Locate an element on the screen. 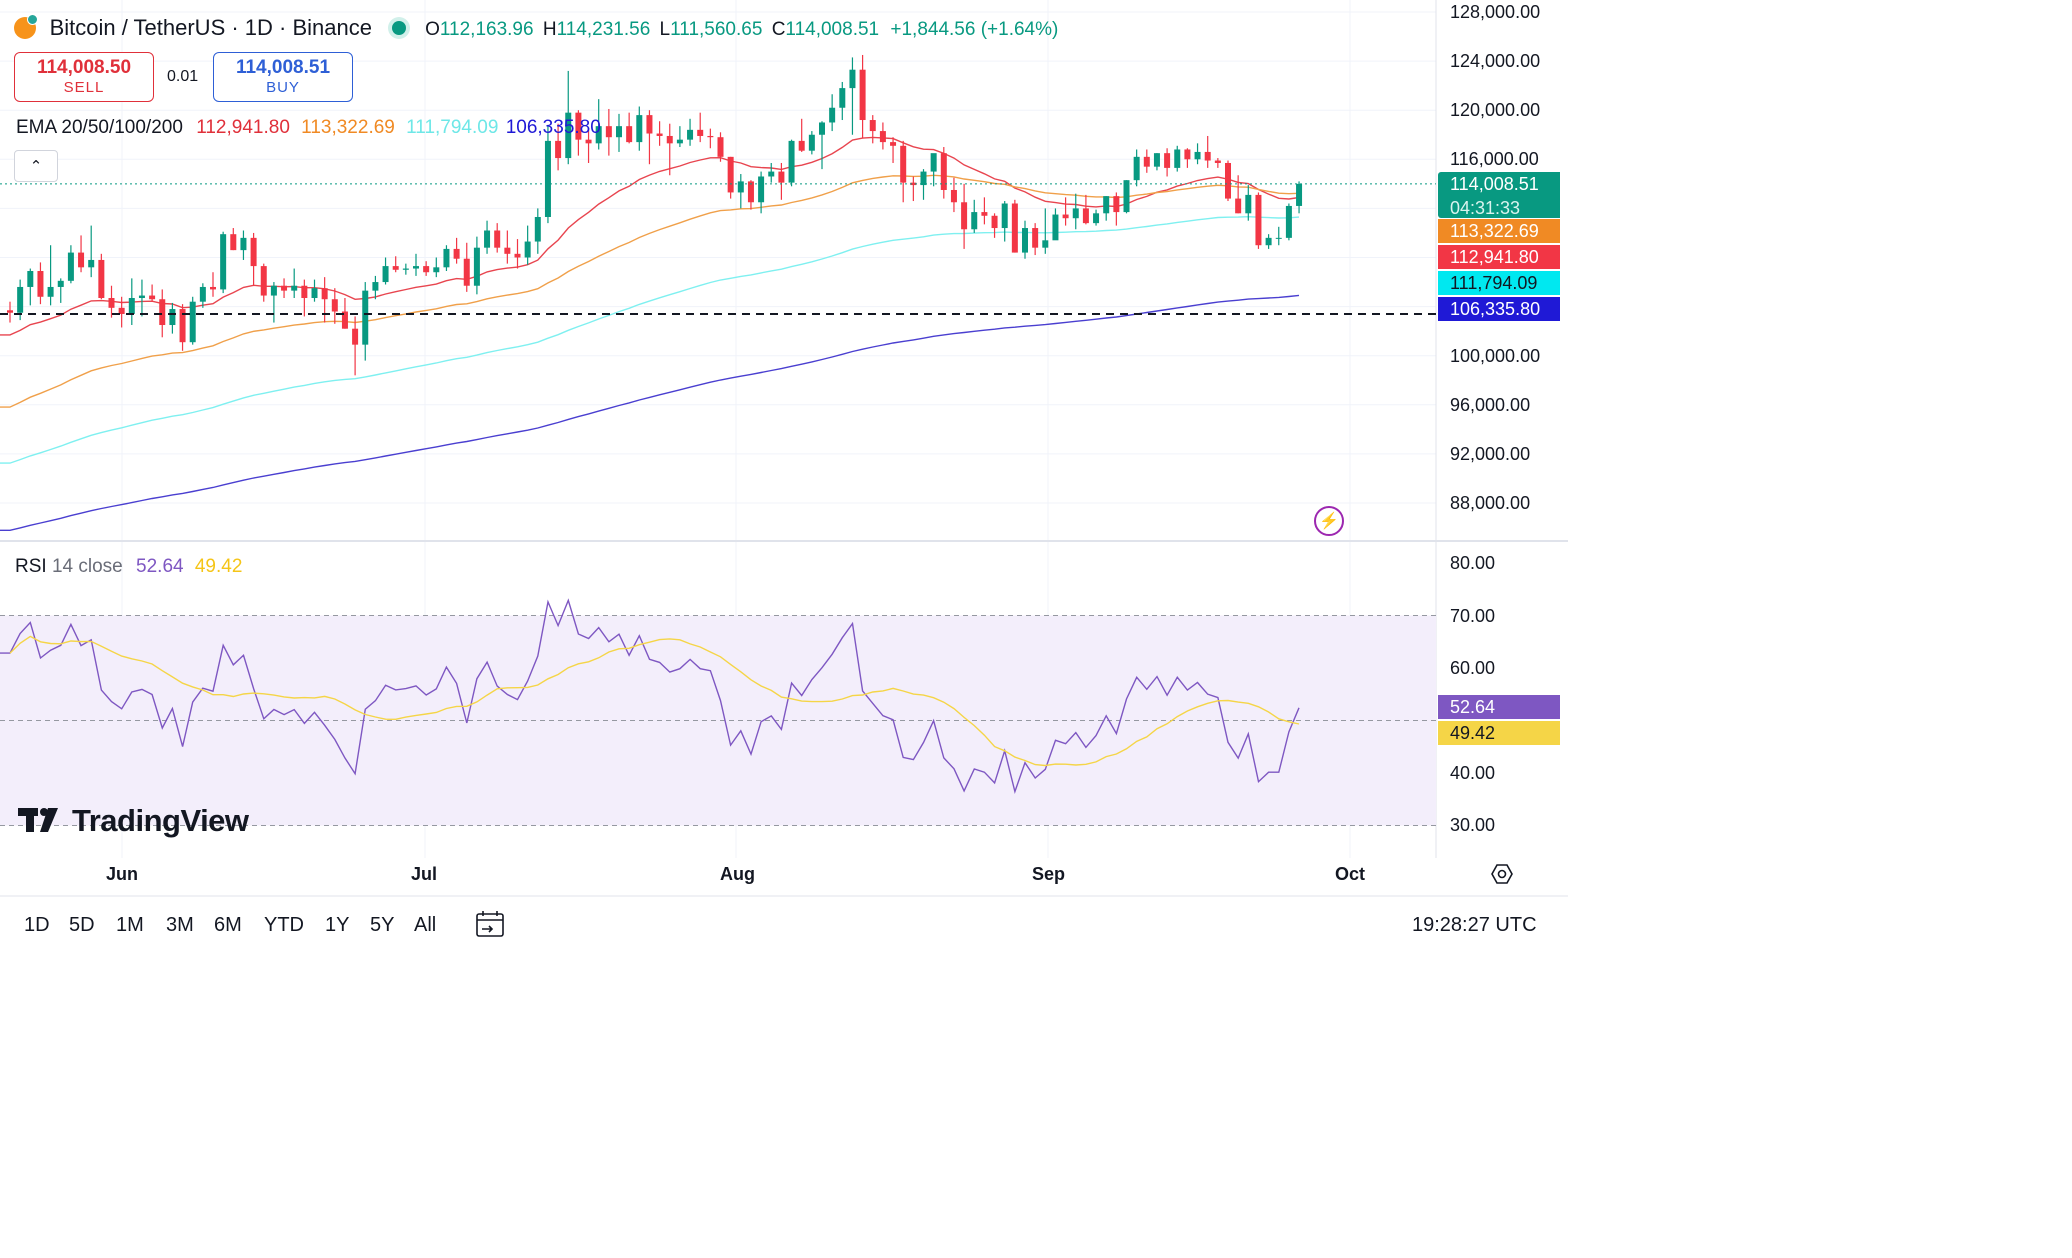  ema20-price-tag: 112,941.80 is located at coordinates (1499, 257).